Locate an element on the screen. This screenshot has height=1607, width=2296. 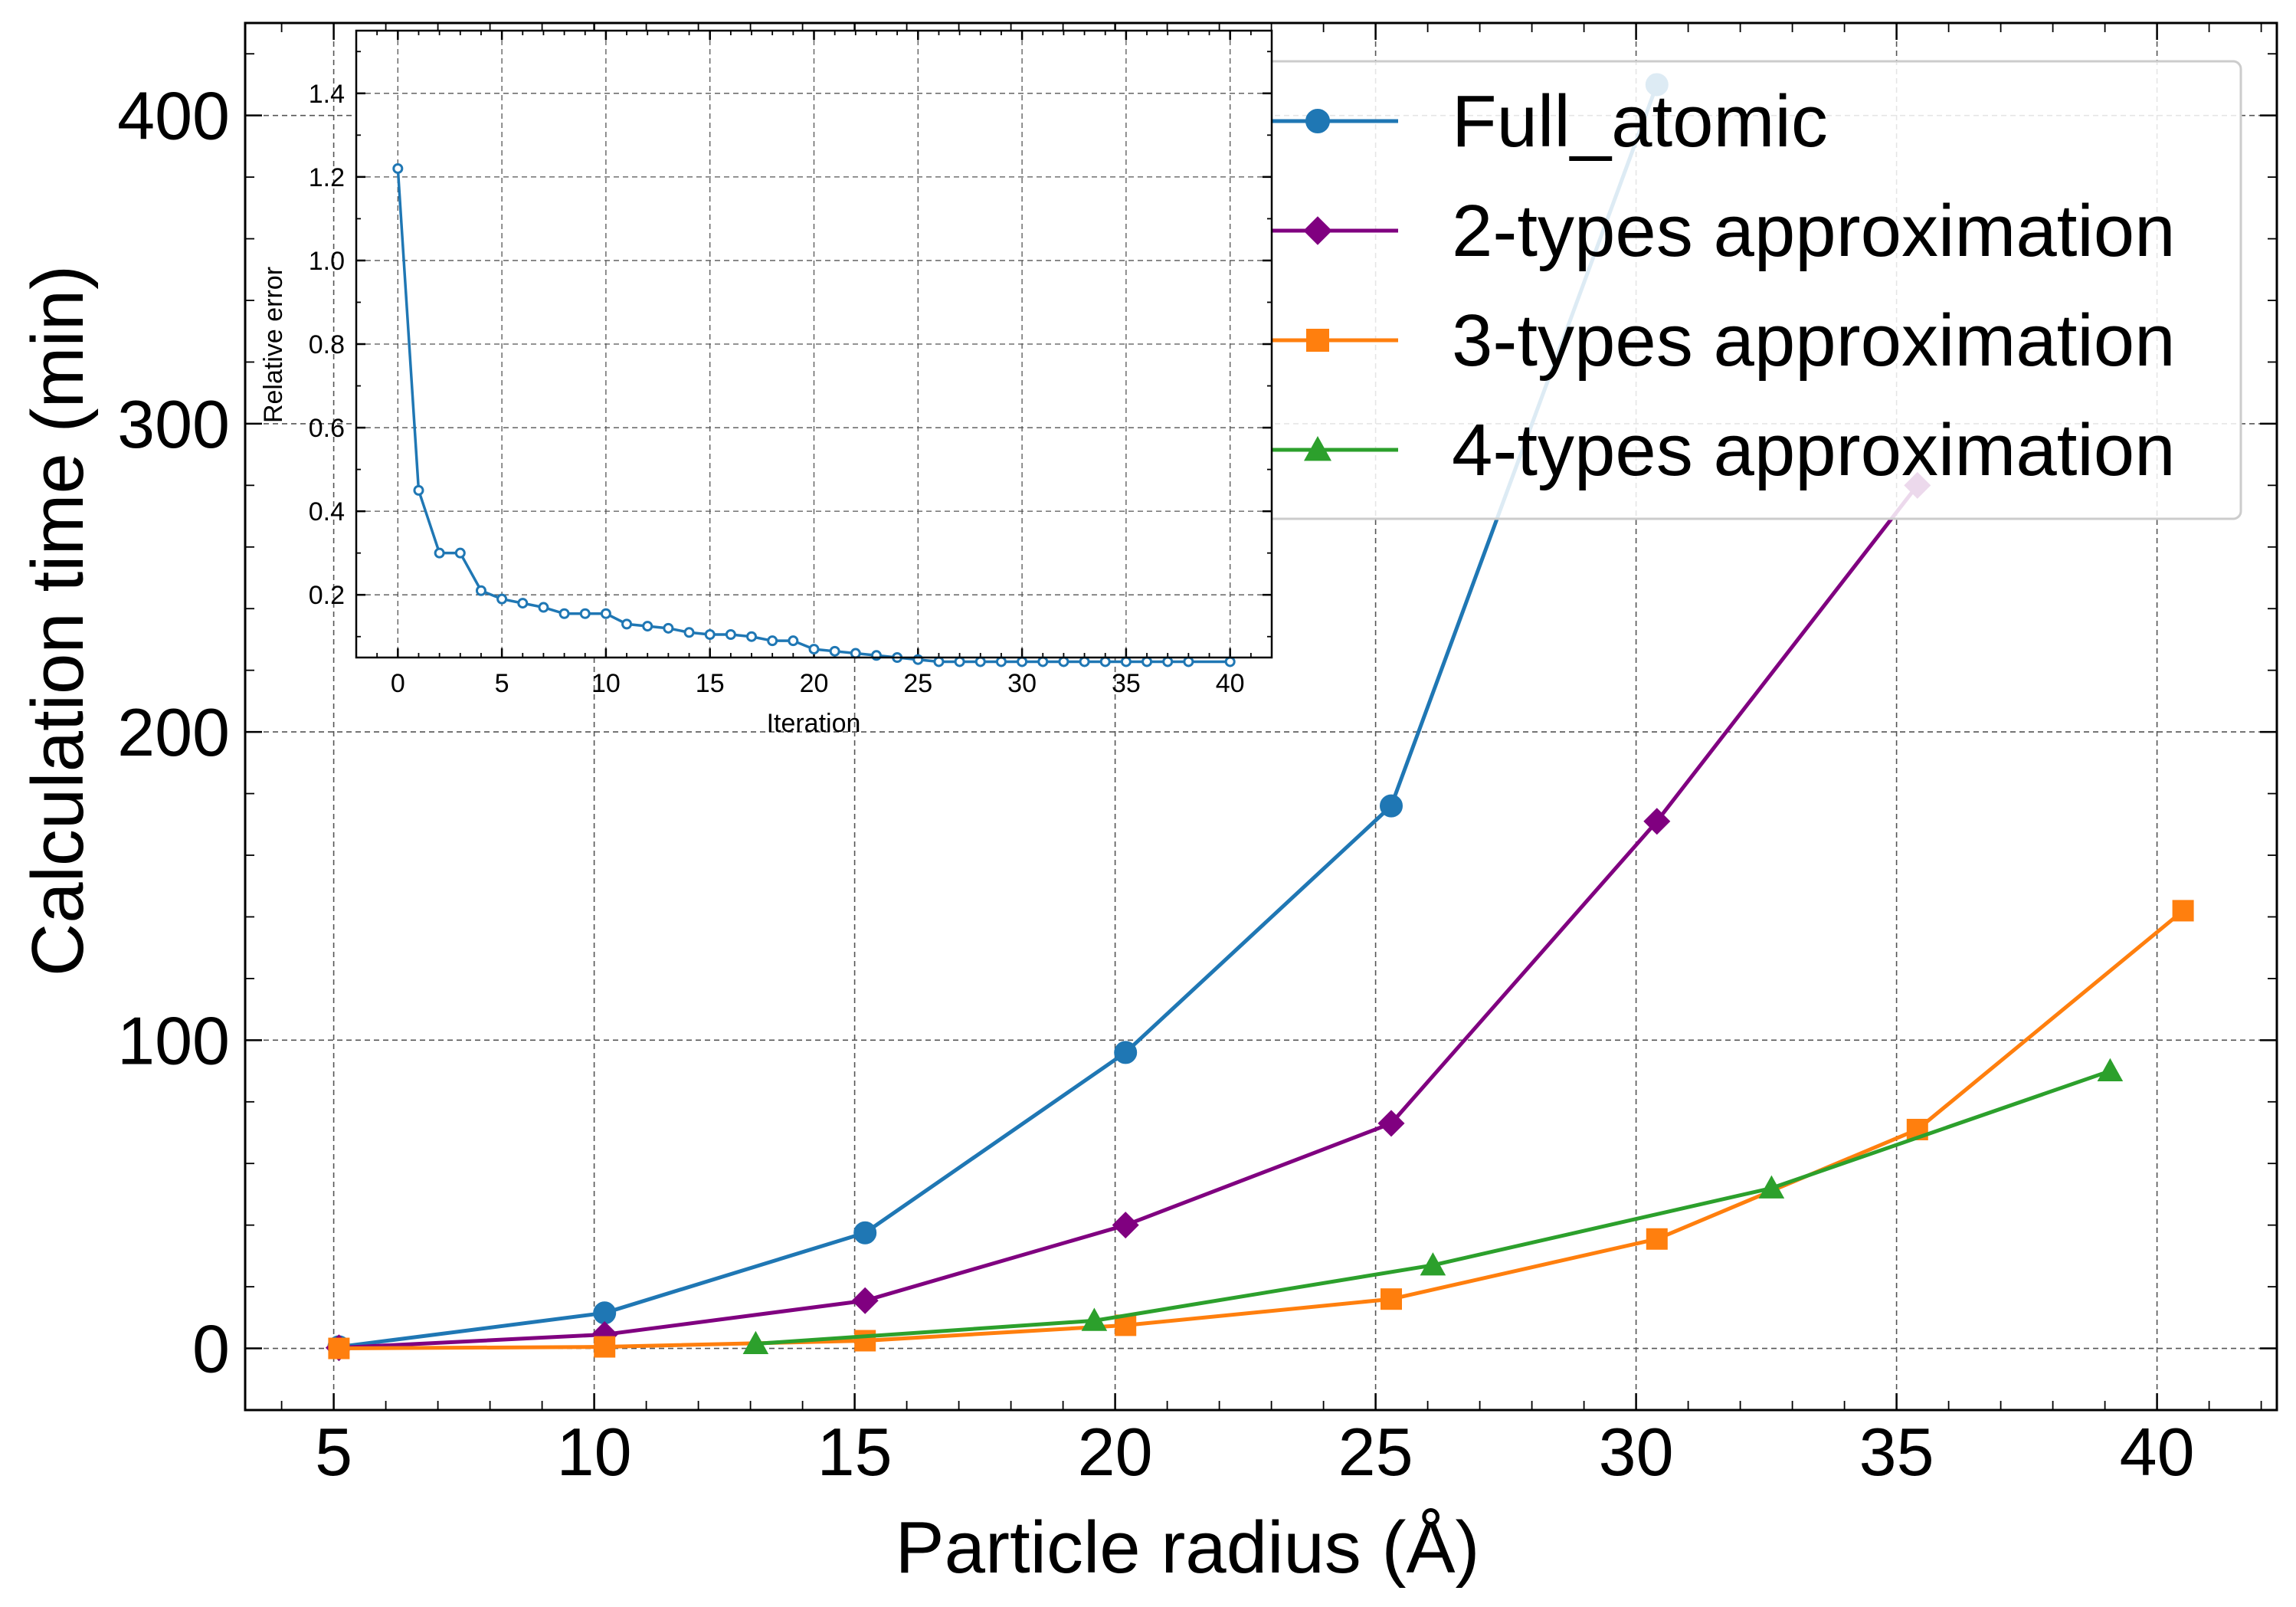
main-x-tick-label: 15 is located at coordinates (855, 1452).